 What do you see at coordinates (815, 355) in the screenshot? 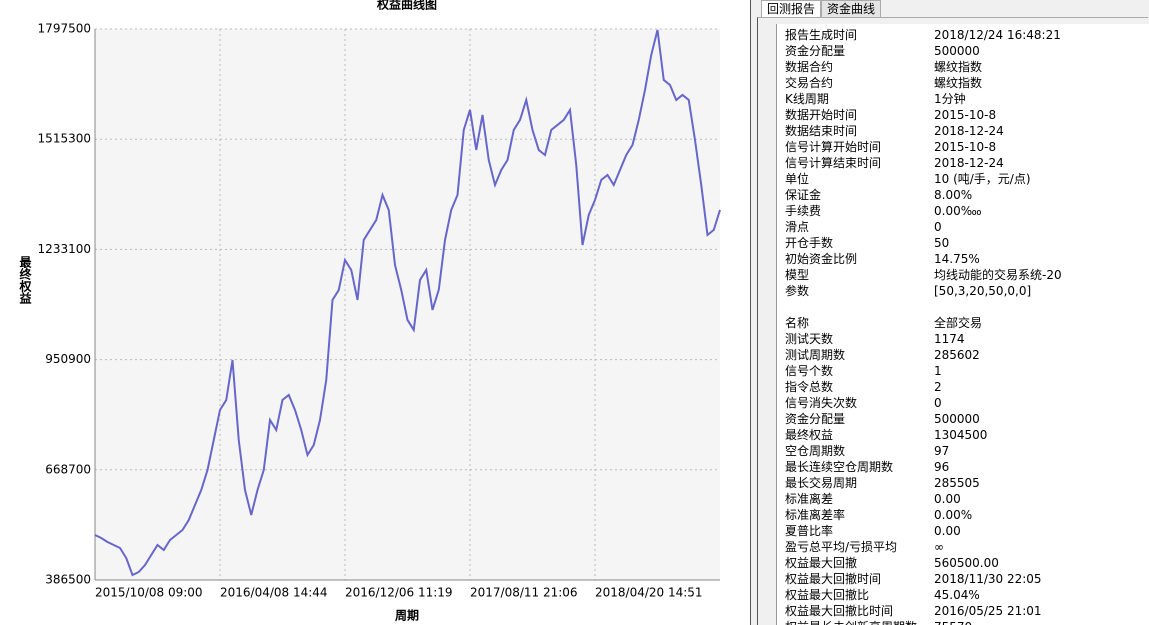
I see `report-key: 测试周期数` at bounding box center [815, 355].